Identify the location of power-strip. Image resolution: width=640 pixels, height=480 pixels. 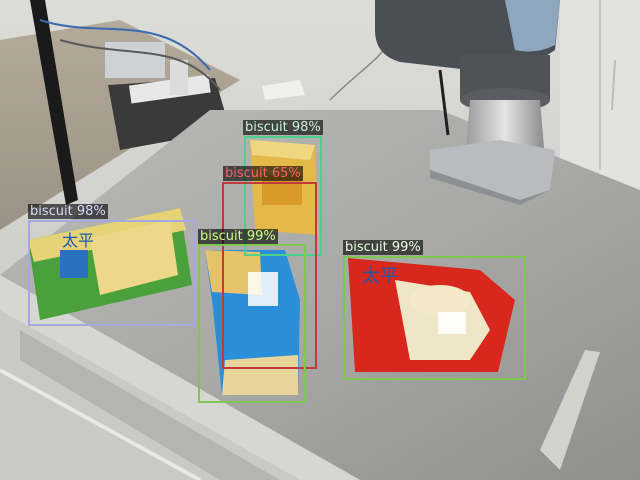
(169, 89).